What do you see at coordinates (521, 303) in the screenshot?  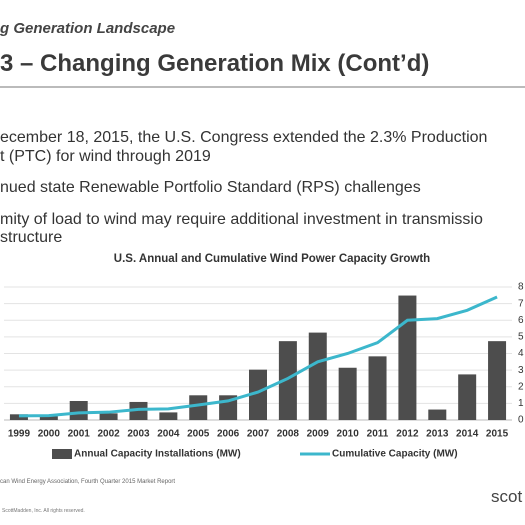 I see `y2-tick-label: 7` at bounding box center [521, 303].